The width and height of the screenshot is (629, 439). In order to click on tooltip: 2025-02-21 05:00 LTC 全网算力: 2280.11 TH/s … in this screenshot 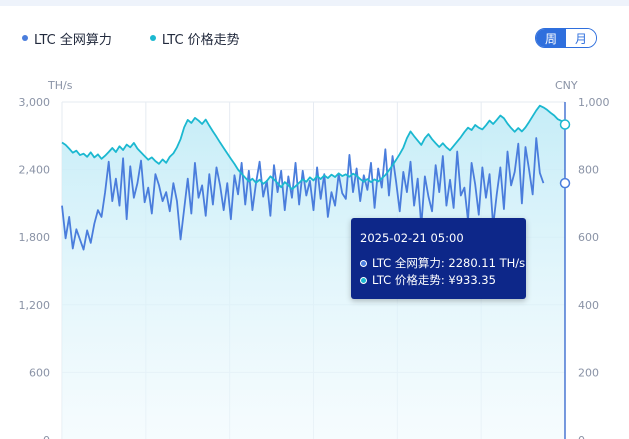, I will do `click(438, 258)`.